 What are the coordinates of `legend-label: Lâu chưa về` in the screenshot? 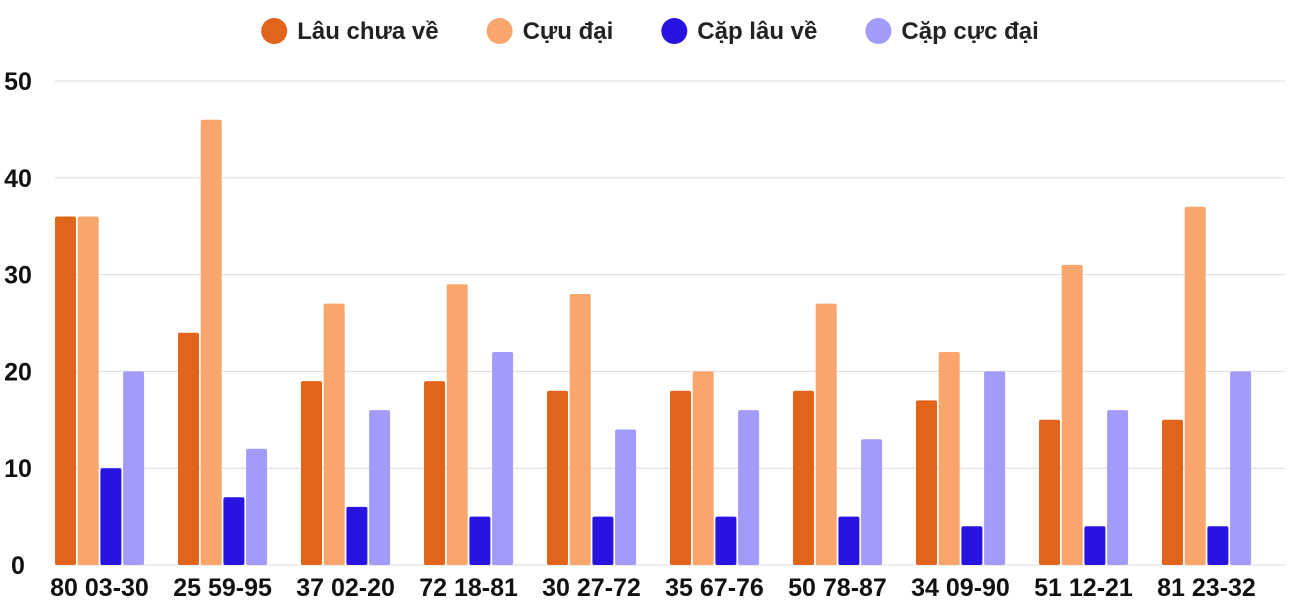 It's located at (367, 31).